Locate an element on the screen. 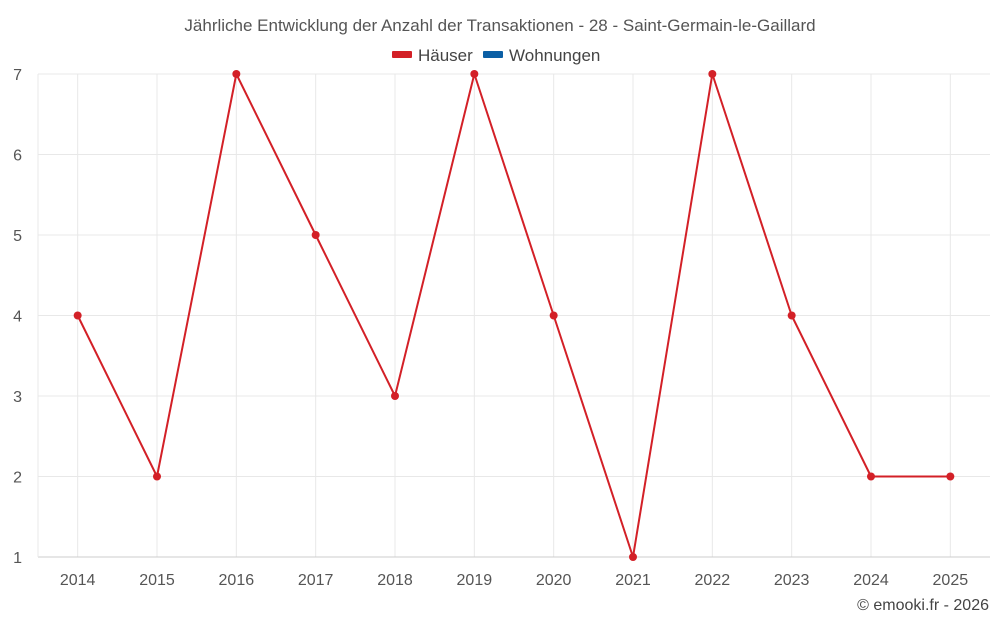 The width and height of the screenshot is (1000, 625). y-tick-label: 2 is located at coordinates (17, 478).